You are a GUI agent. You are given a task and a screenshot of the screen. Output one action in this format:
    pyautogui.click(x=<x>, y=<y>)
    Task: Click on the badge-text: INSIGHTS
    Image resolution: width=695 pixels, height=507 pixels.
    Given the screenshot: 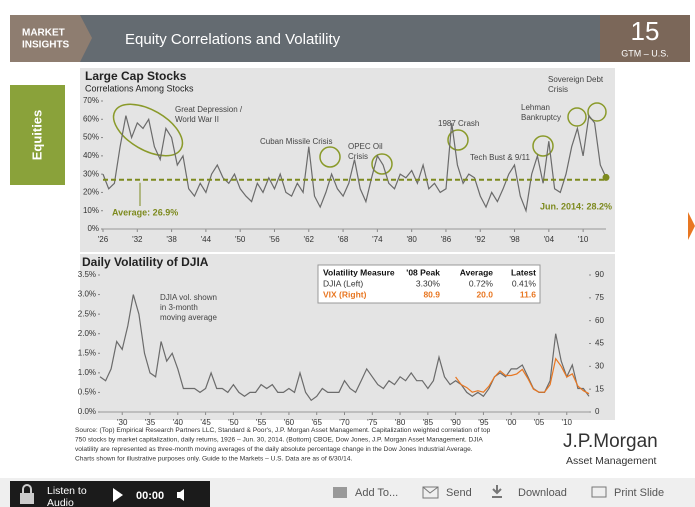 What is the action you would take?
    pyautogui.click(x=46, y=45)
    